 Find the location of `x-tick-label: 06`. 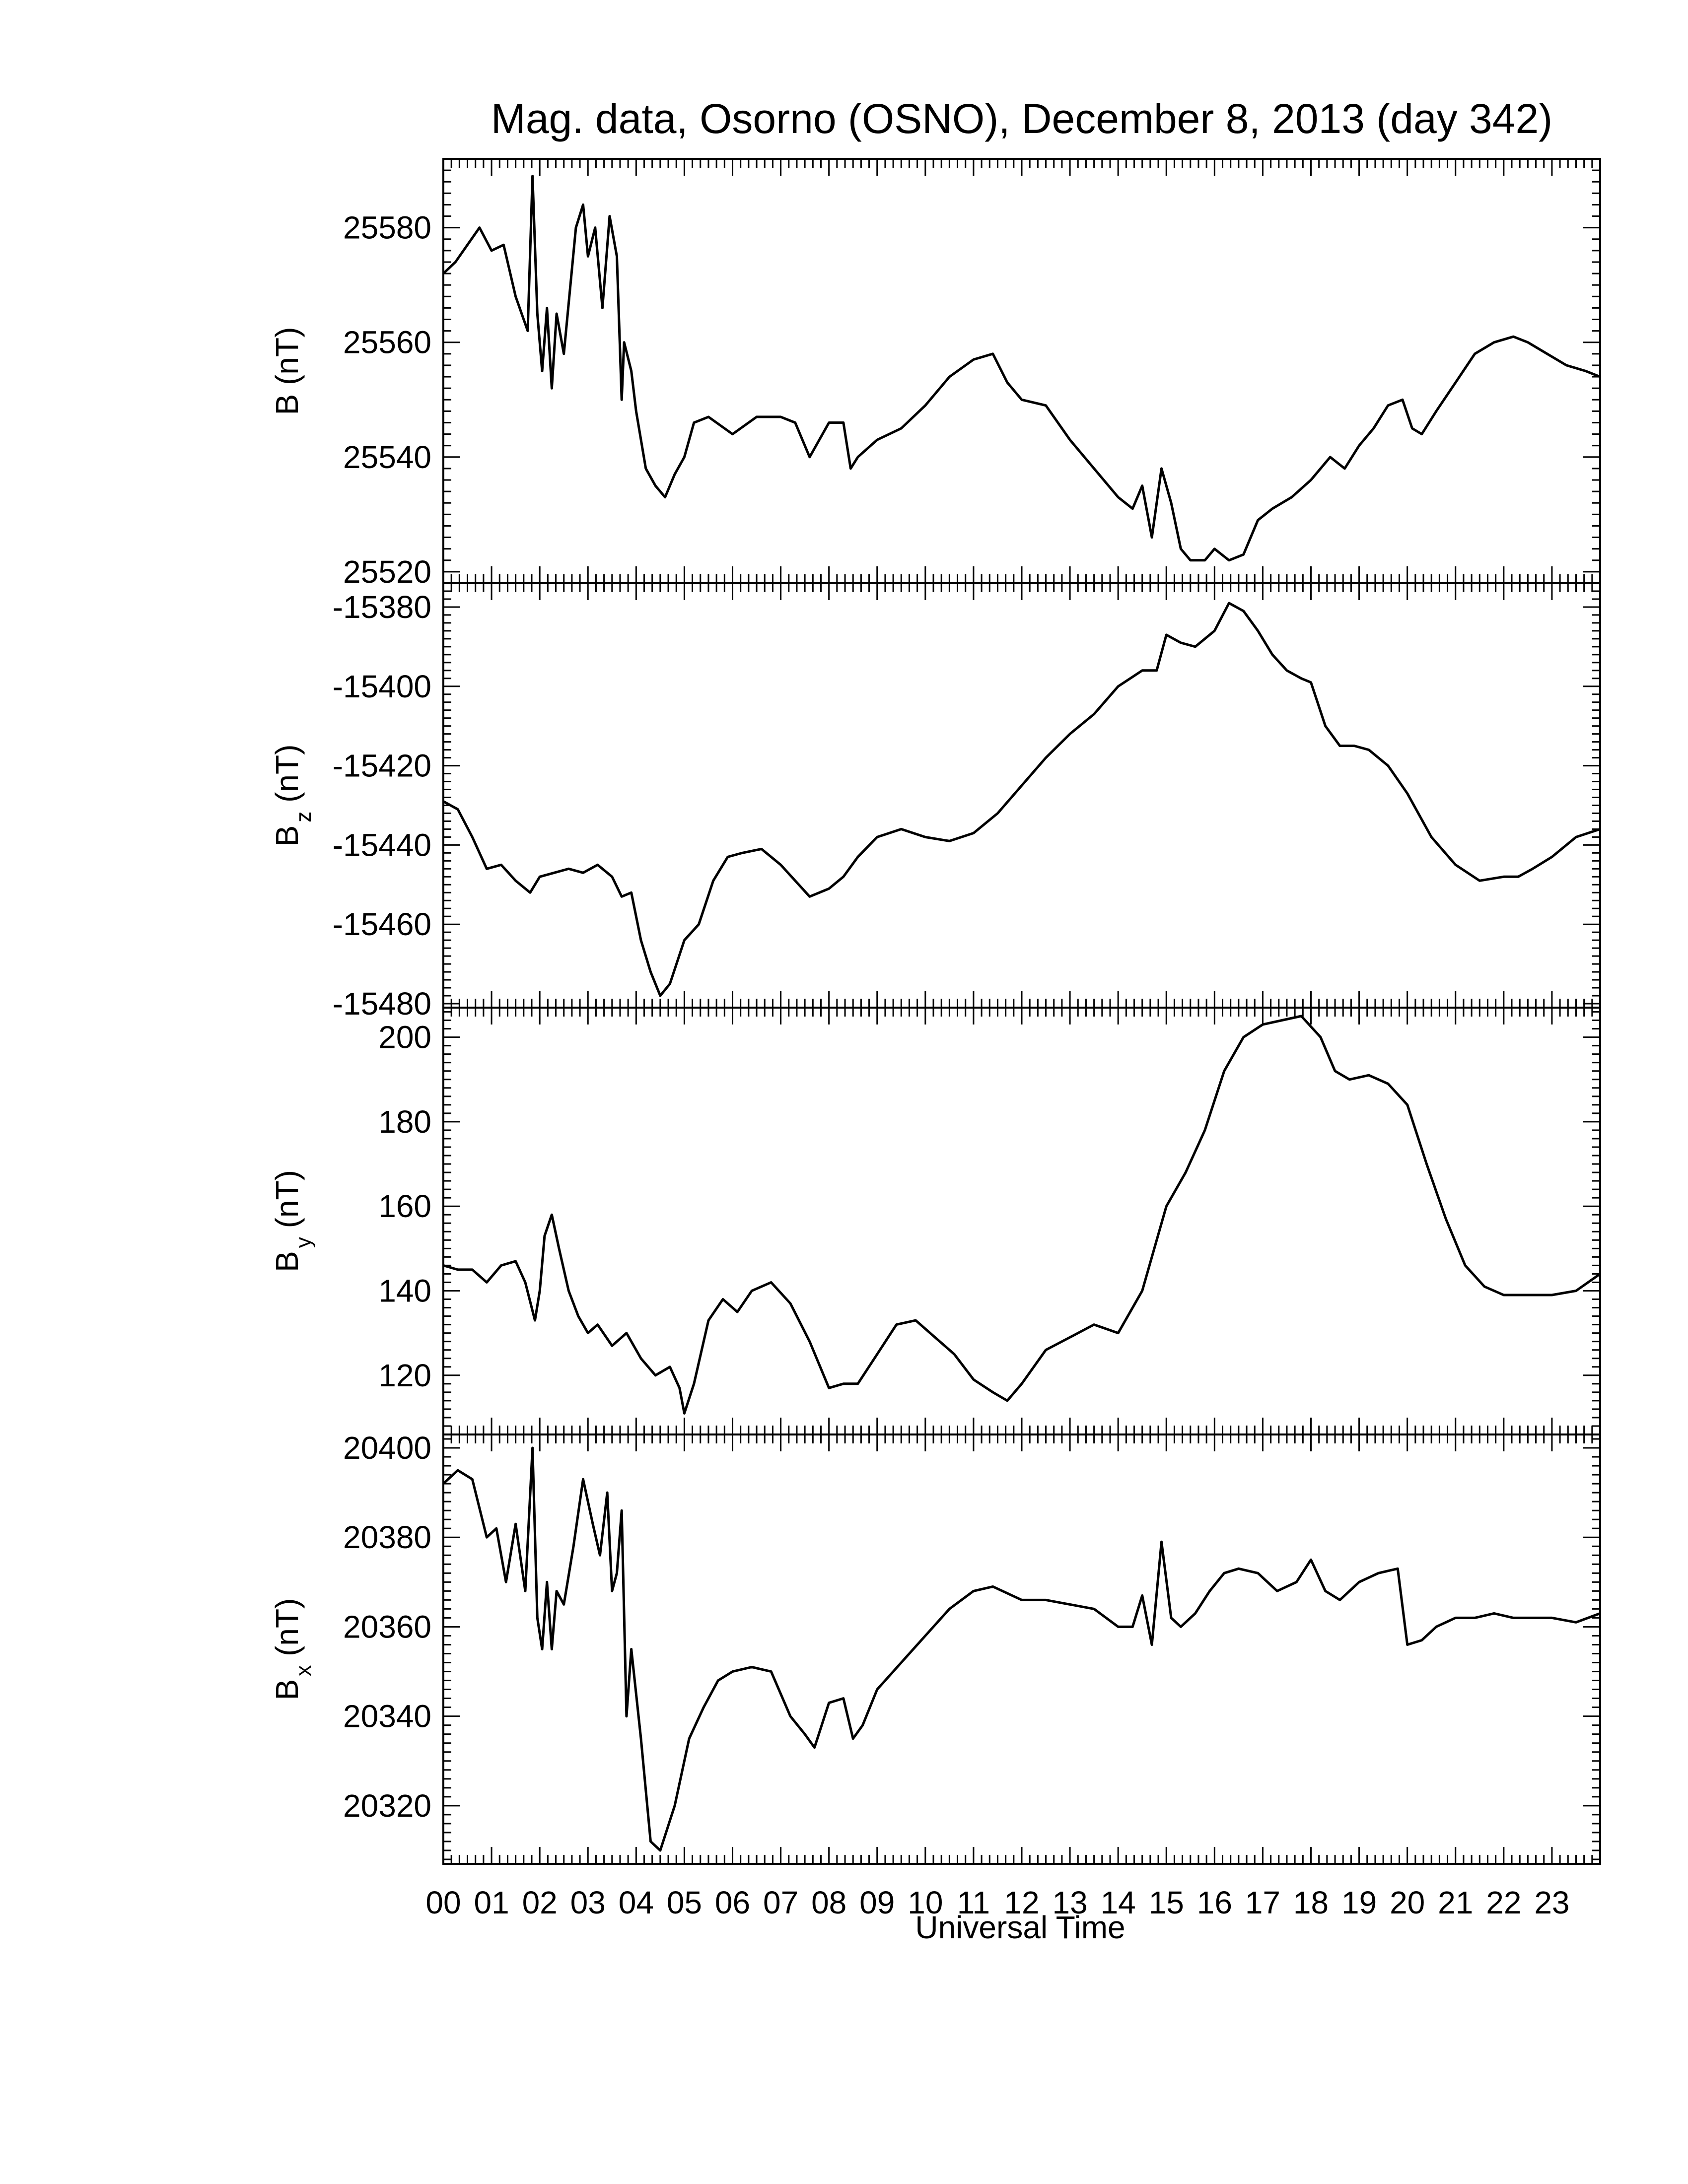

x-tick-label: 06 is located at coordinates (732, 1902).